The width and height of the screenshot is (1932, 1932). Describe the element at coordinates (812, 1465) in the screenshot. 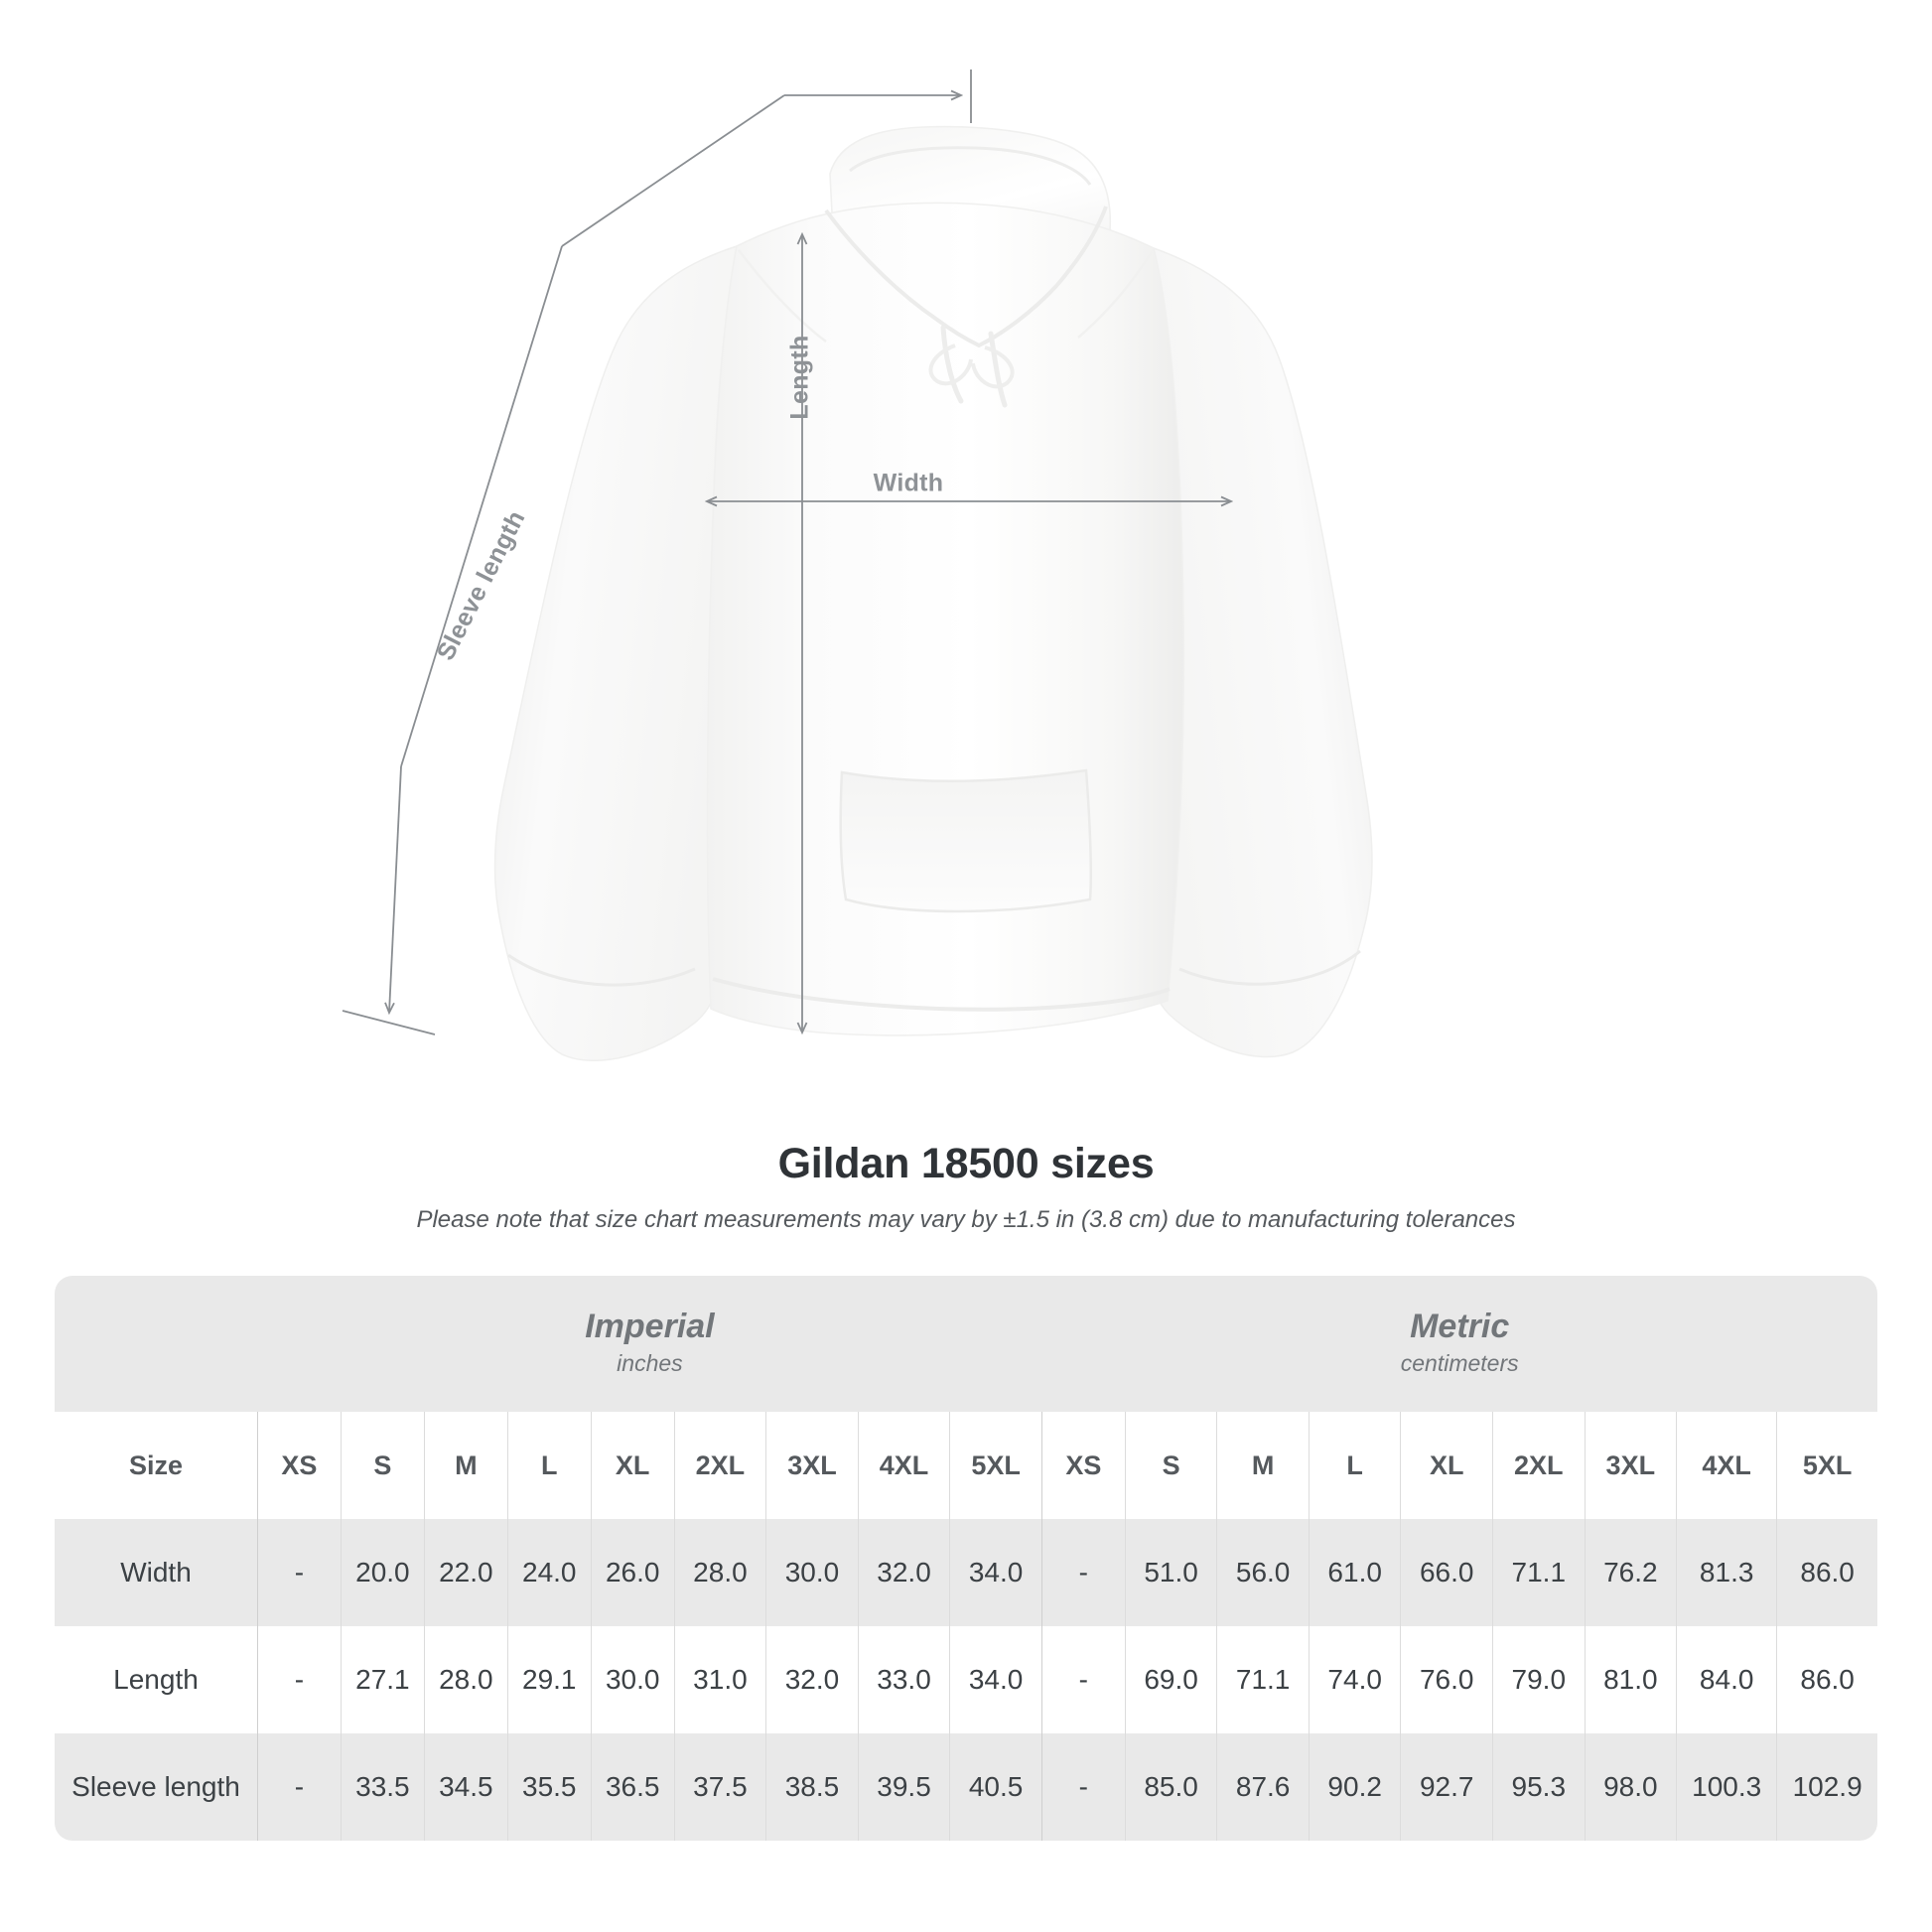

I see `size-header-imperial-3xl: 3XL` at that location.